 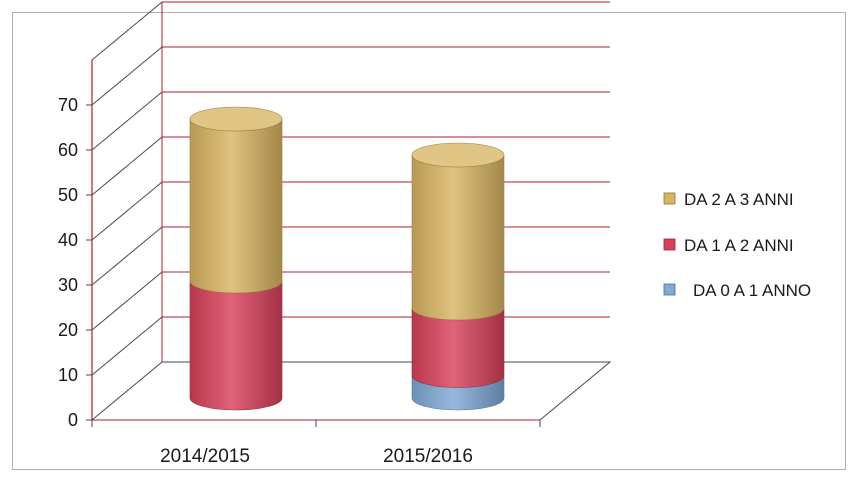 I want to click on y-tick-label: 0, so click(x=73, y=420).